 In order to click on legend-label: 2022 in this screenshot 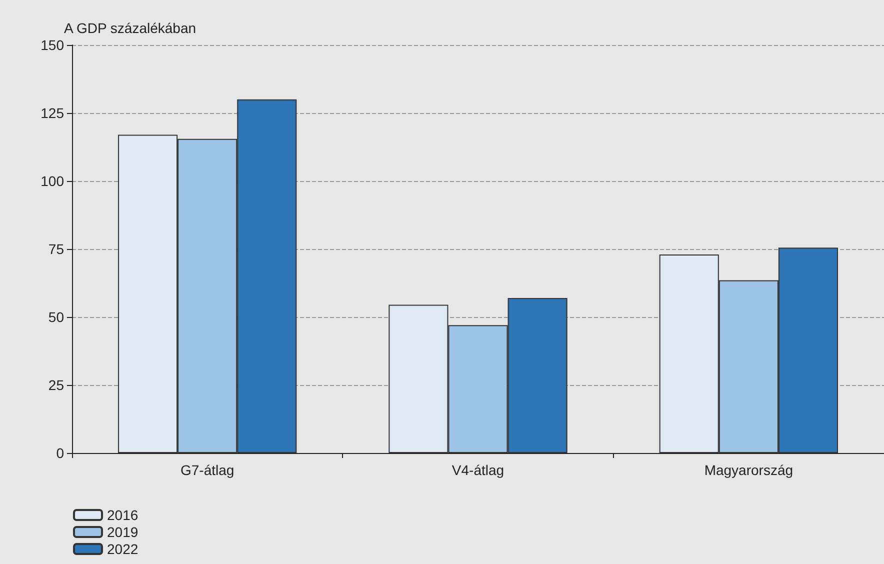, I will do `click(122, 549)`.